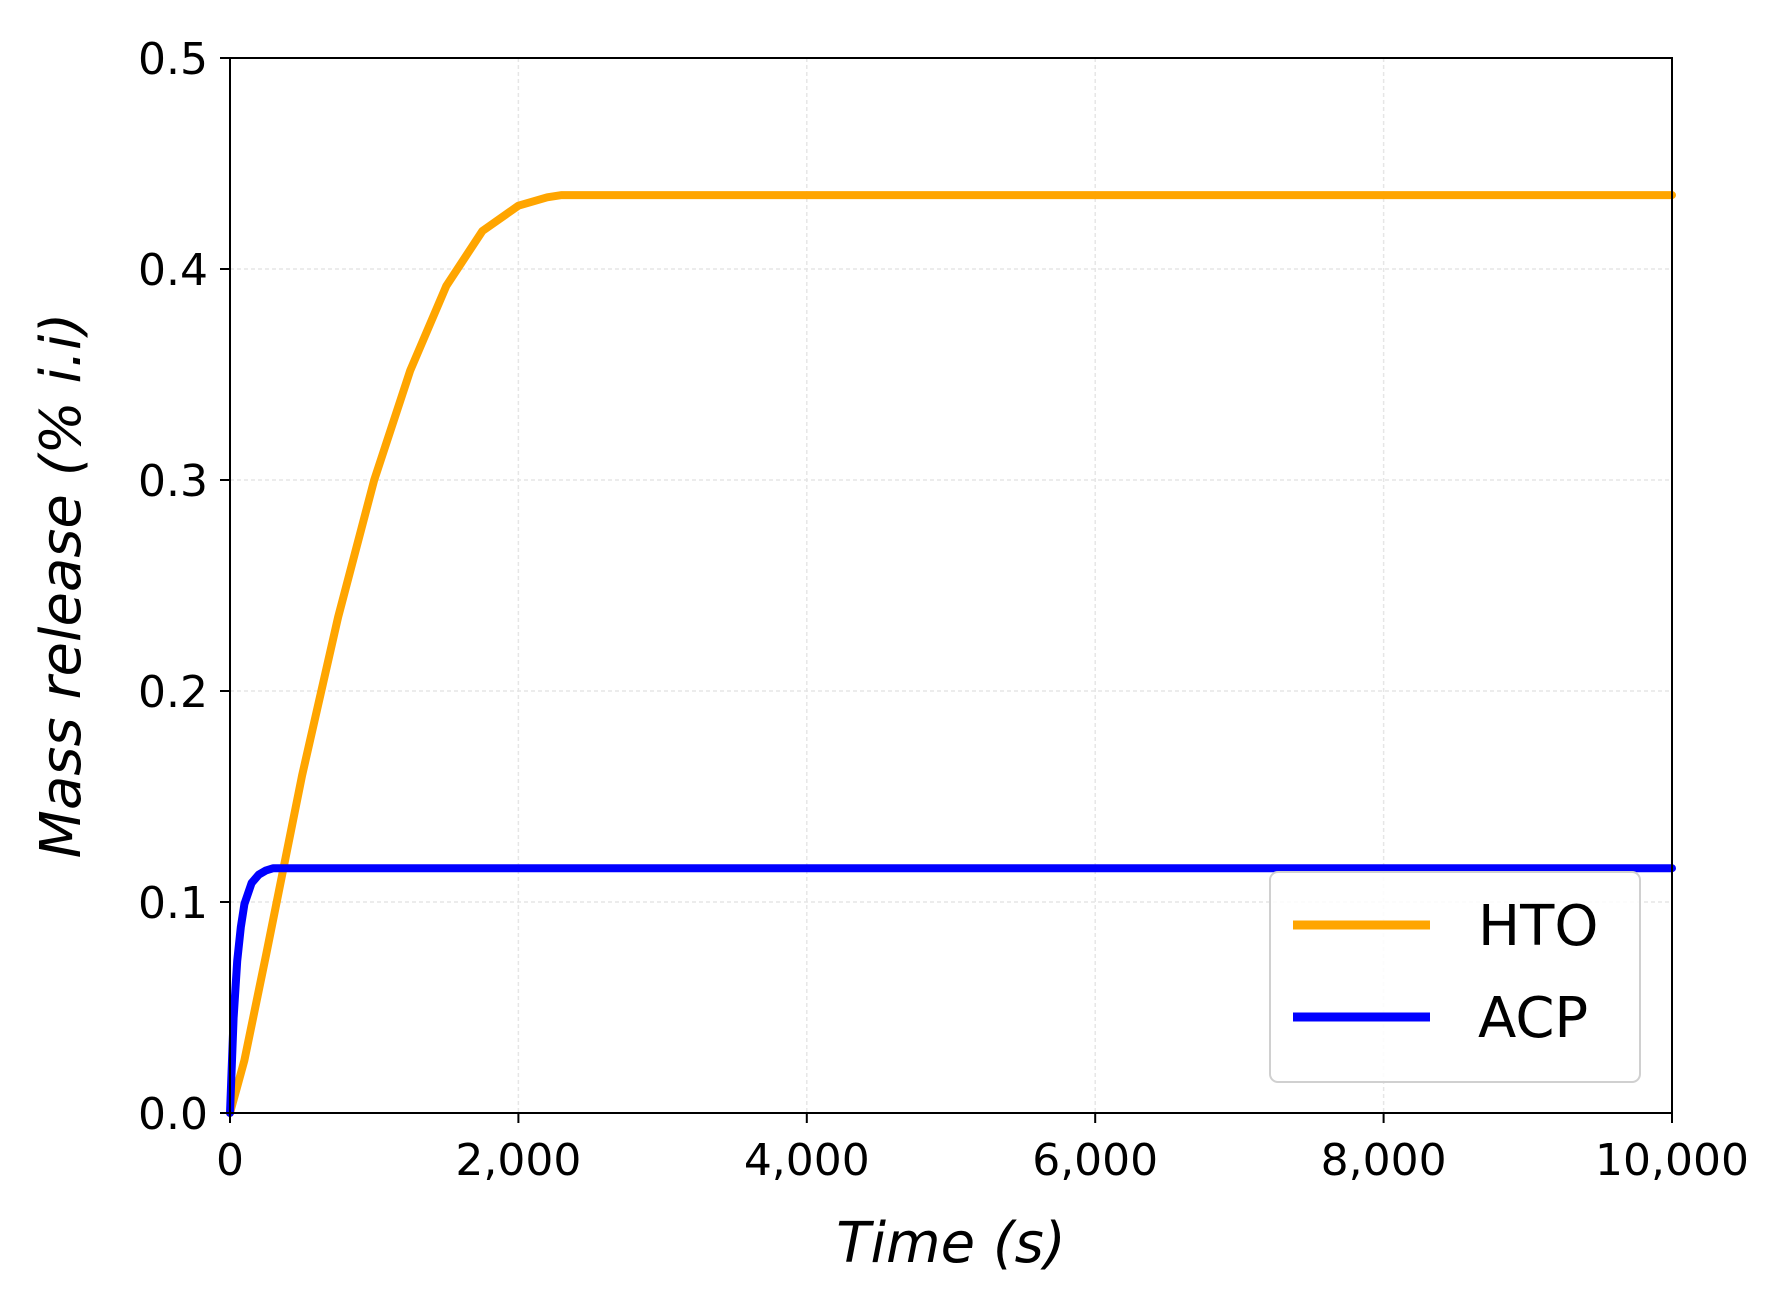 The height and width of the screenshot is (1296, 1785). I want to click on legend: HTO ACP, so click(1455, 977).